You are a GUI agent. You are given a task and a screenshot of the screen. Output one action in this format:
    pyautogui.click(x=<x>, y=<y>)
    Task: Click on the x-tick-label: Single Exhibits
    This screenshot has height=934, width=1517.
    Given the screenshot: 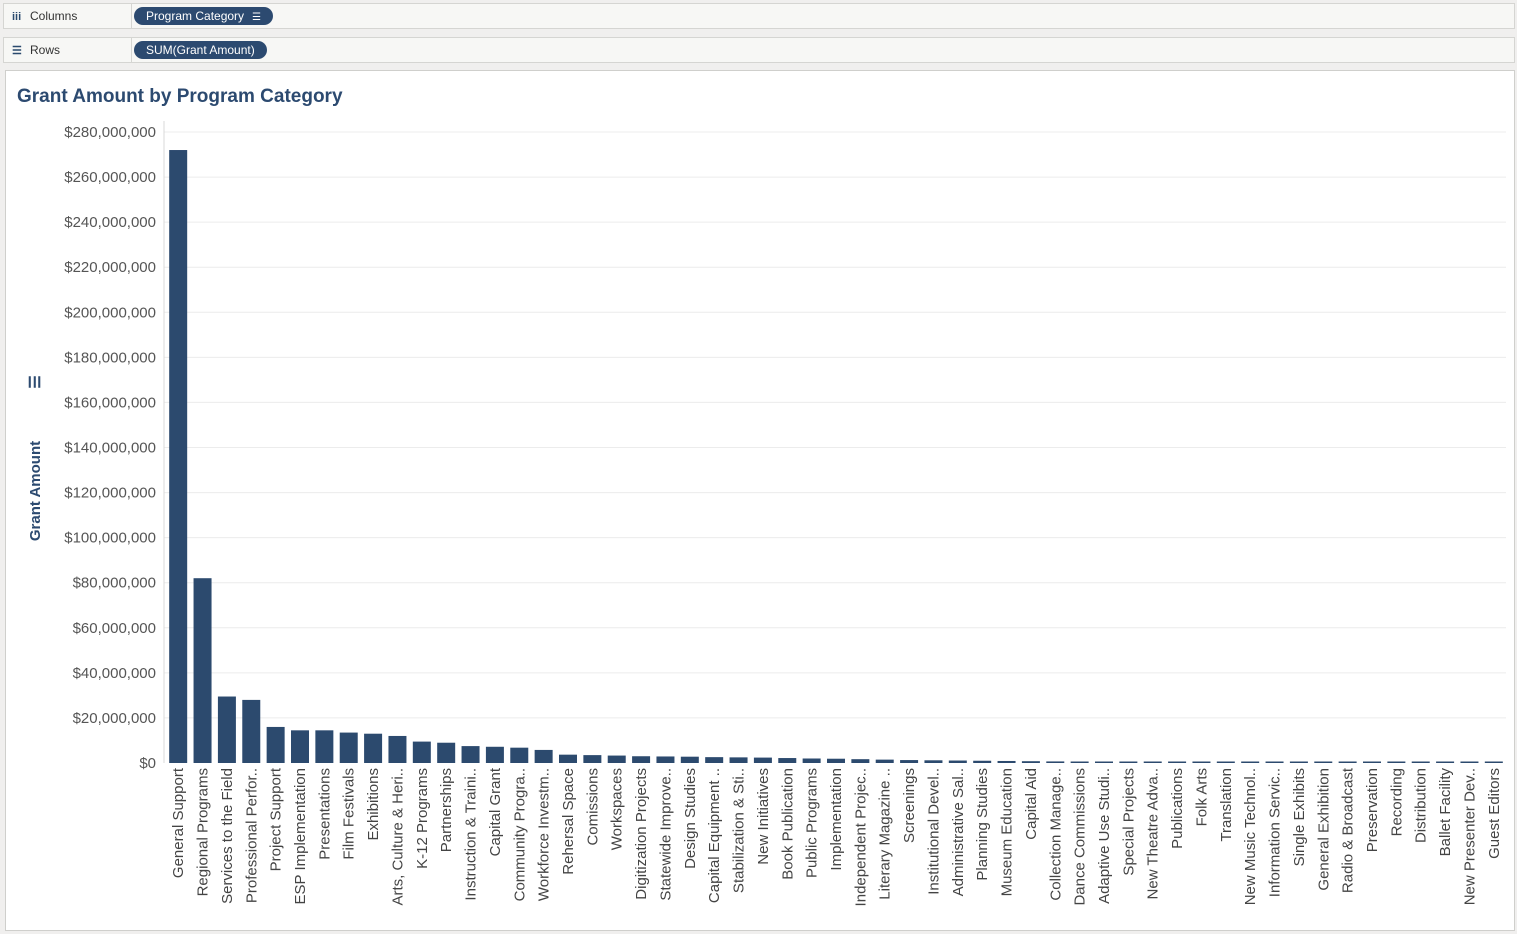 What is the action you would take?
    pyautogui.click(x=1299, y=817)
    